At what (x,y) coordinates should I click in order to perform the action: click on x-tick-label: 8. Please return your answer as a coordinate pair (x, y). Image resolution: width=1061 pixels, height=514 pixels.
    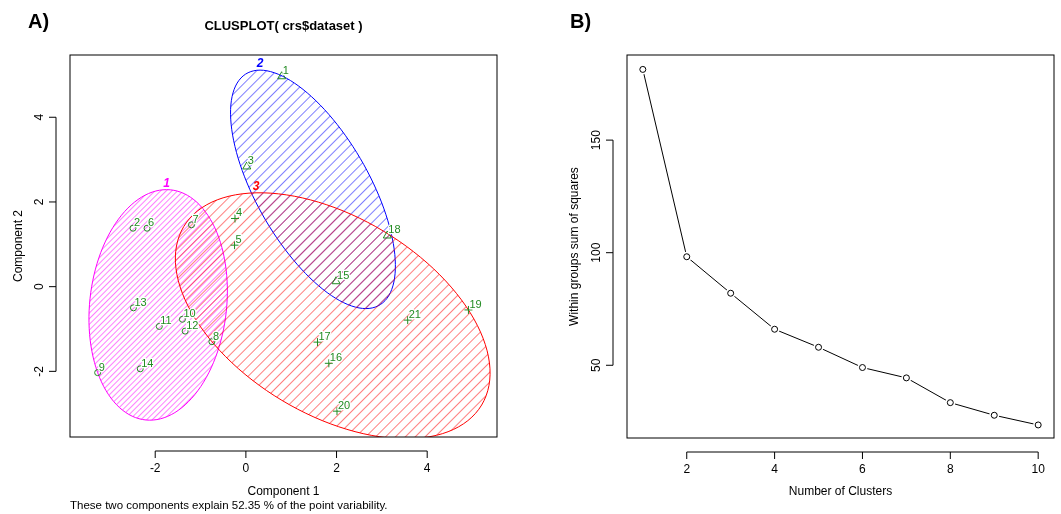
    Looking at the image, I should click on (950, 469).